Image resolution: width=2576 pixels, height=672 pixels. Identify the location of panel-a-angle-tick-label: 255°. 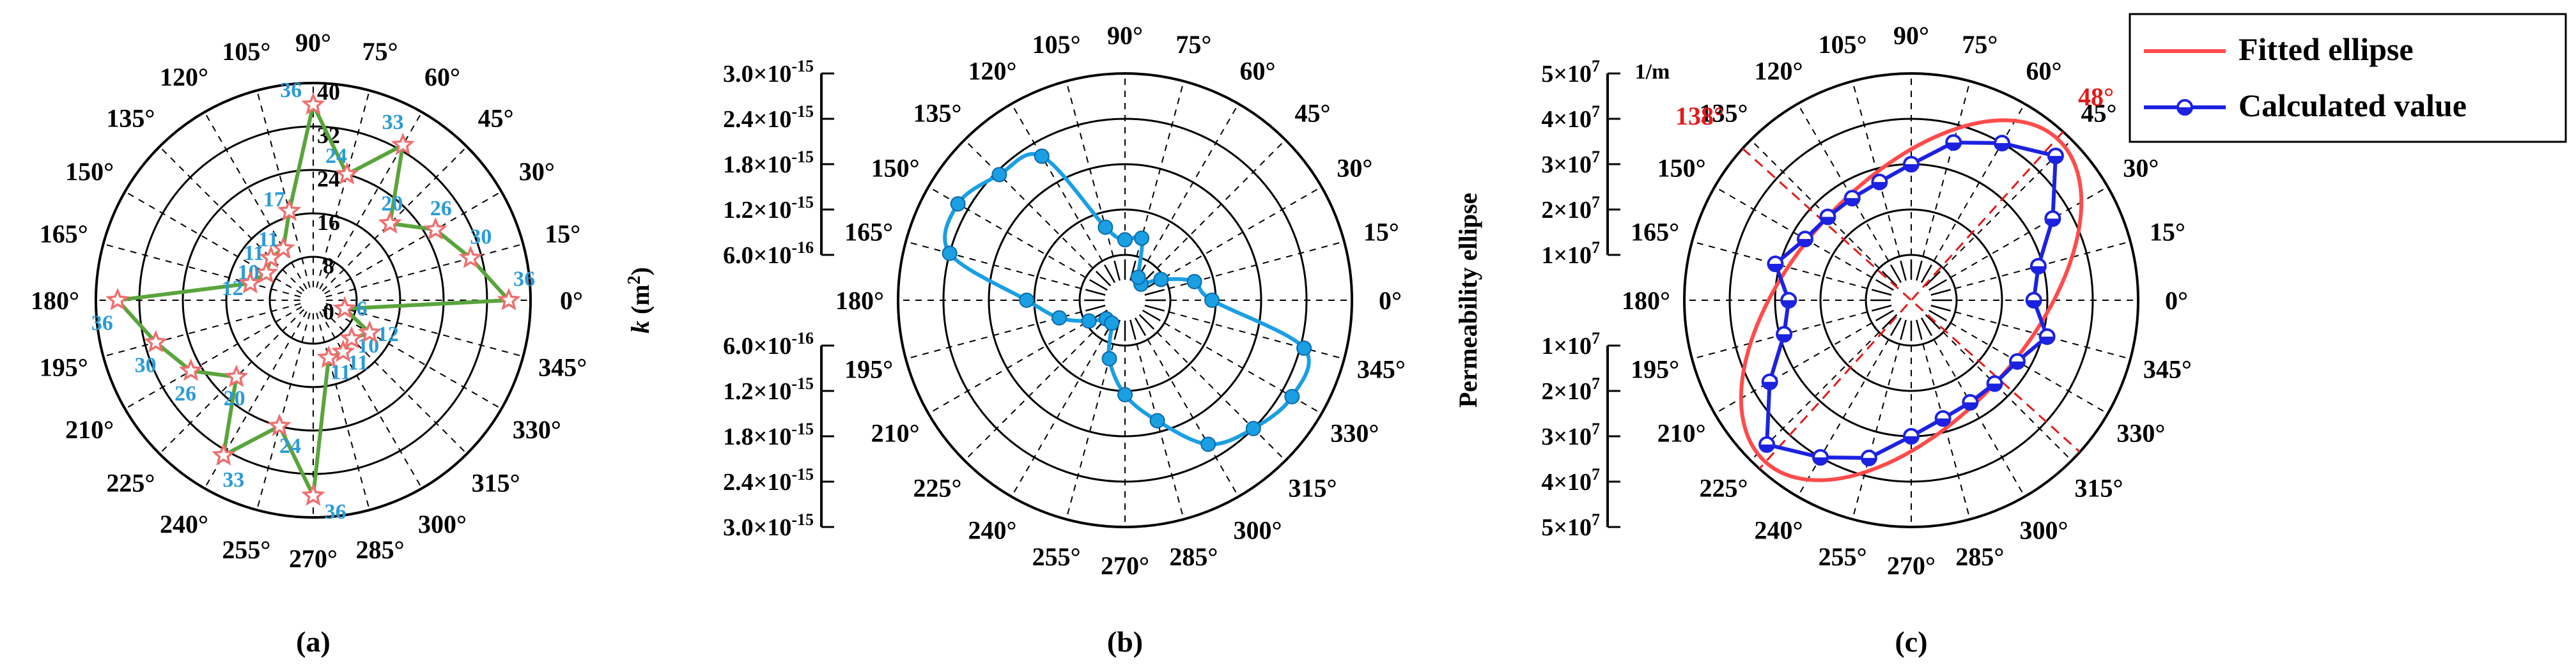
(246, 549).